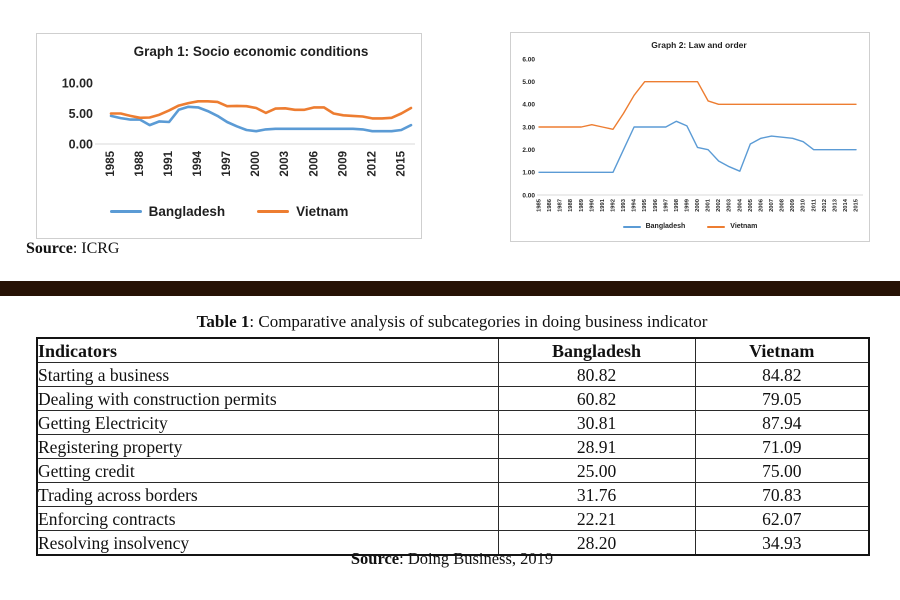  What do you see at coordinates (571, 205) in the screenshot?
I see `x-tick-label: 1988` at bounding box center [571, 205].